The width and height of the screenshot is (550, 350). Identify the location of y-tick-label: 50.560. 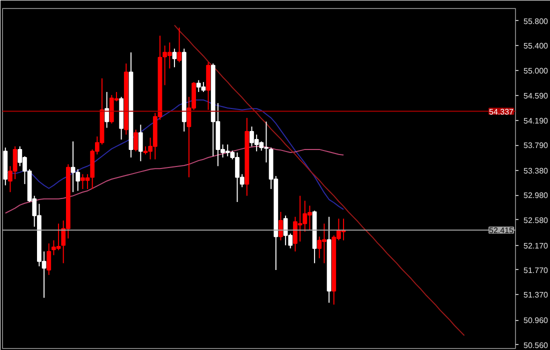
(536, 345).